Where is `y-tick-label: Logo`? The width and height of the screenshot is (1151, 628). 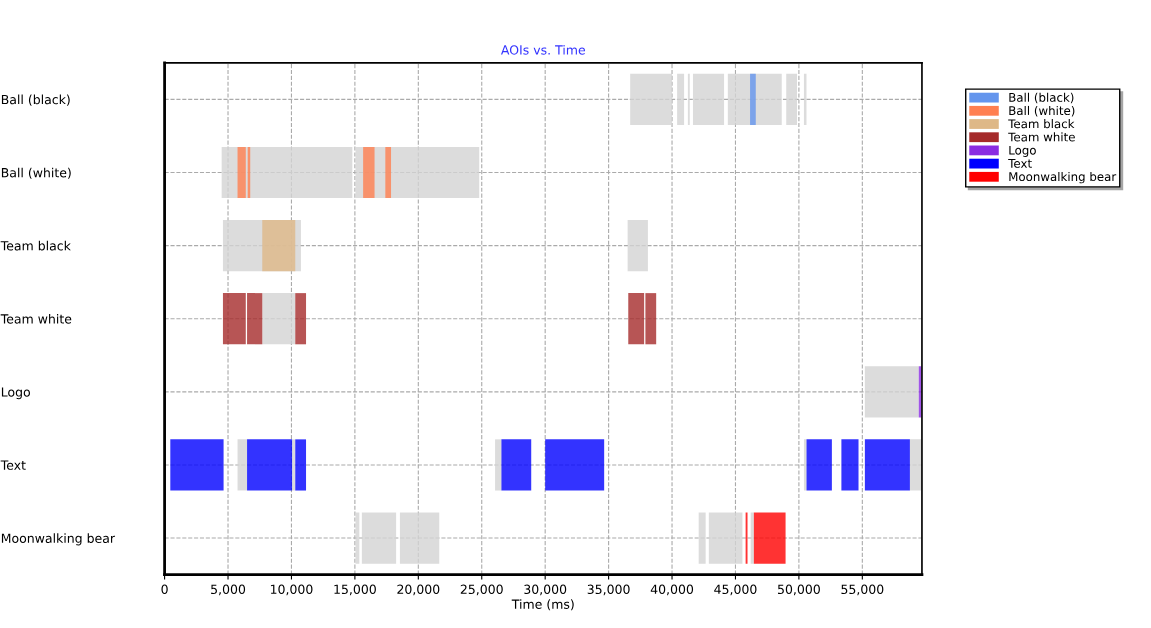 y-tick-label: Logo is located at coordinates (15, 393).